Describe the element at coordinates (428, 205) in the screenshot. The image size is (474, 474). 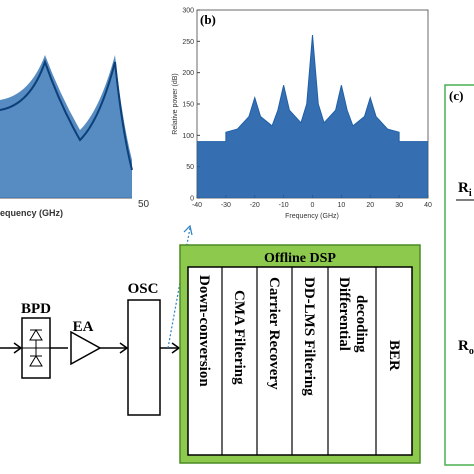
I see `x-tick-label: 40` at that location.